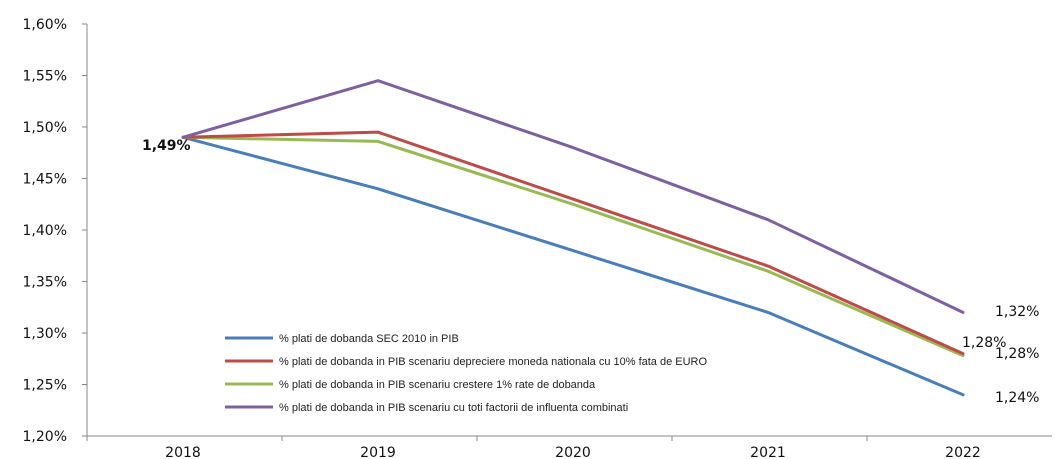 The image size is (1055, 459). Describe the element at coordinates (369, 339) in the screenshot. I see `legend-label: % plati de dobanda SEC 2010 in PIB` at that location.